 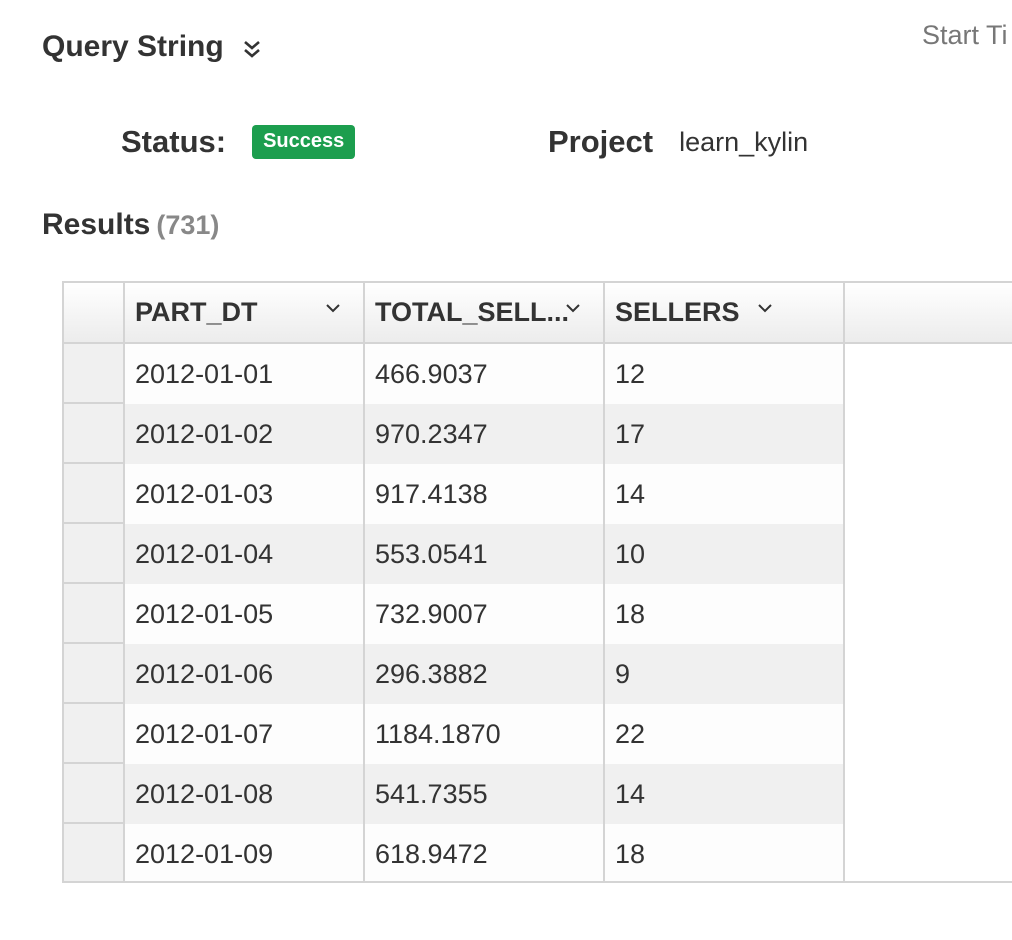 What do you see at coordinates (245, 852) in the screenshot?
I see `cell-part-dt: 2012-01-09` at bounding box center [245, 852].